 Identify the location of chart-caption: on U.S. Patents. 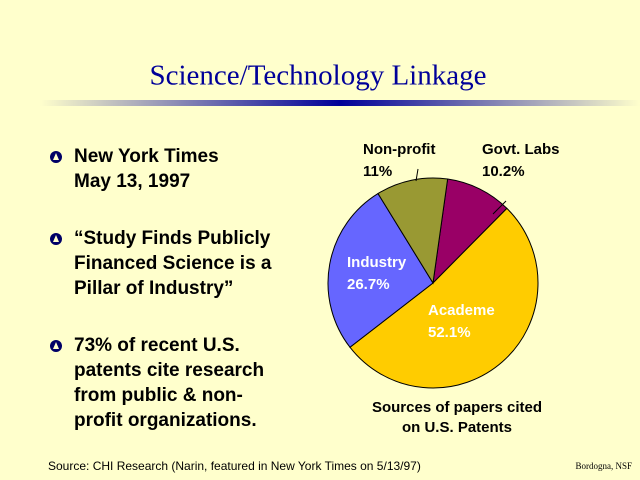
(457, 427).